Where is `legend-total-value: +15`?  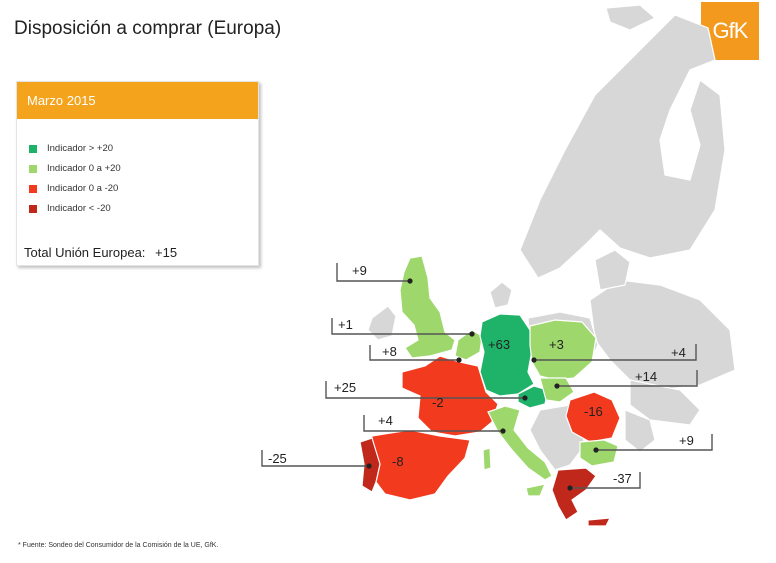 legend-total-value: +15 is located at coordinates (166, 252).